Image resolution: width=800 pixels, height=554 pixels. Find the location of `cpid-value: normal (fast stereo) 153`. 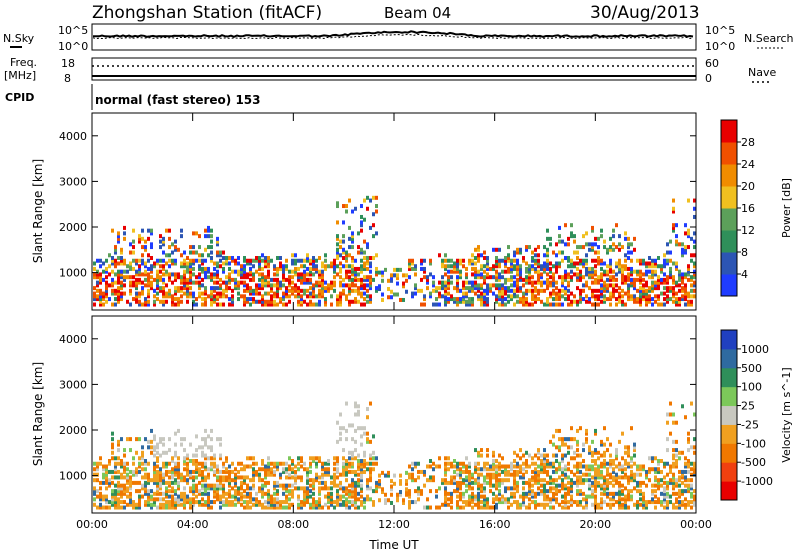

cpid-value: normal (fast stereo) 153 is located at coordinates (178, 100).